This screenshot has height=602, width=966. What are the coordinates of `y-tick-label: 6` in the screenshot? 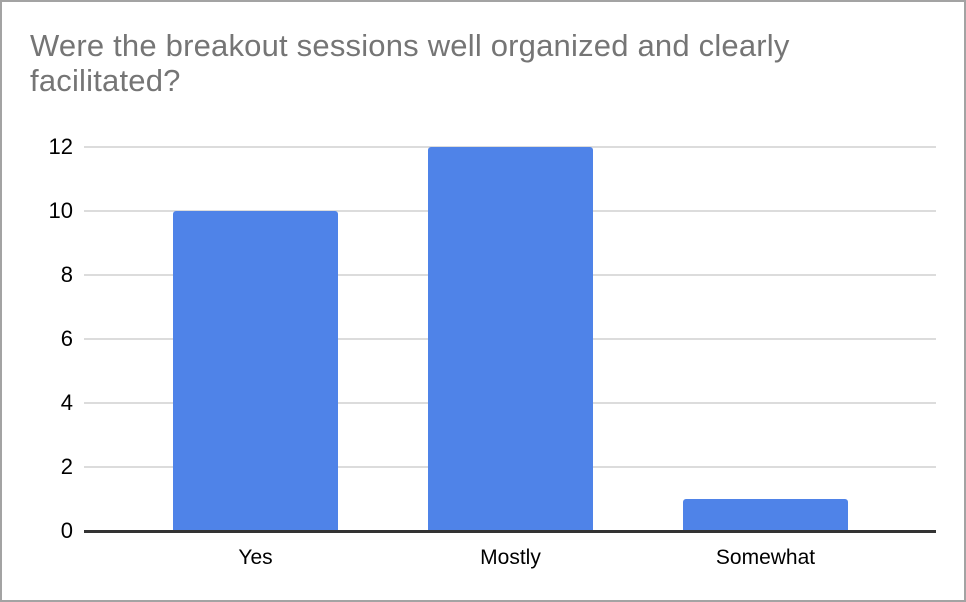 It's located at (66, 338).